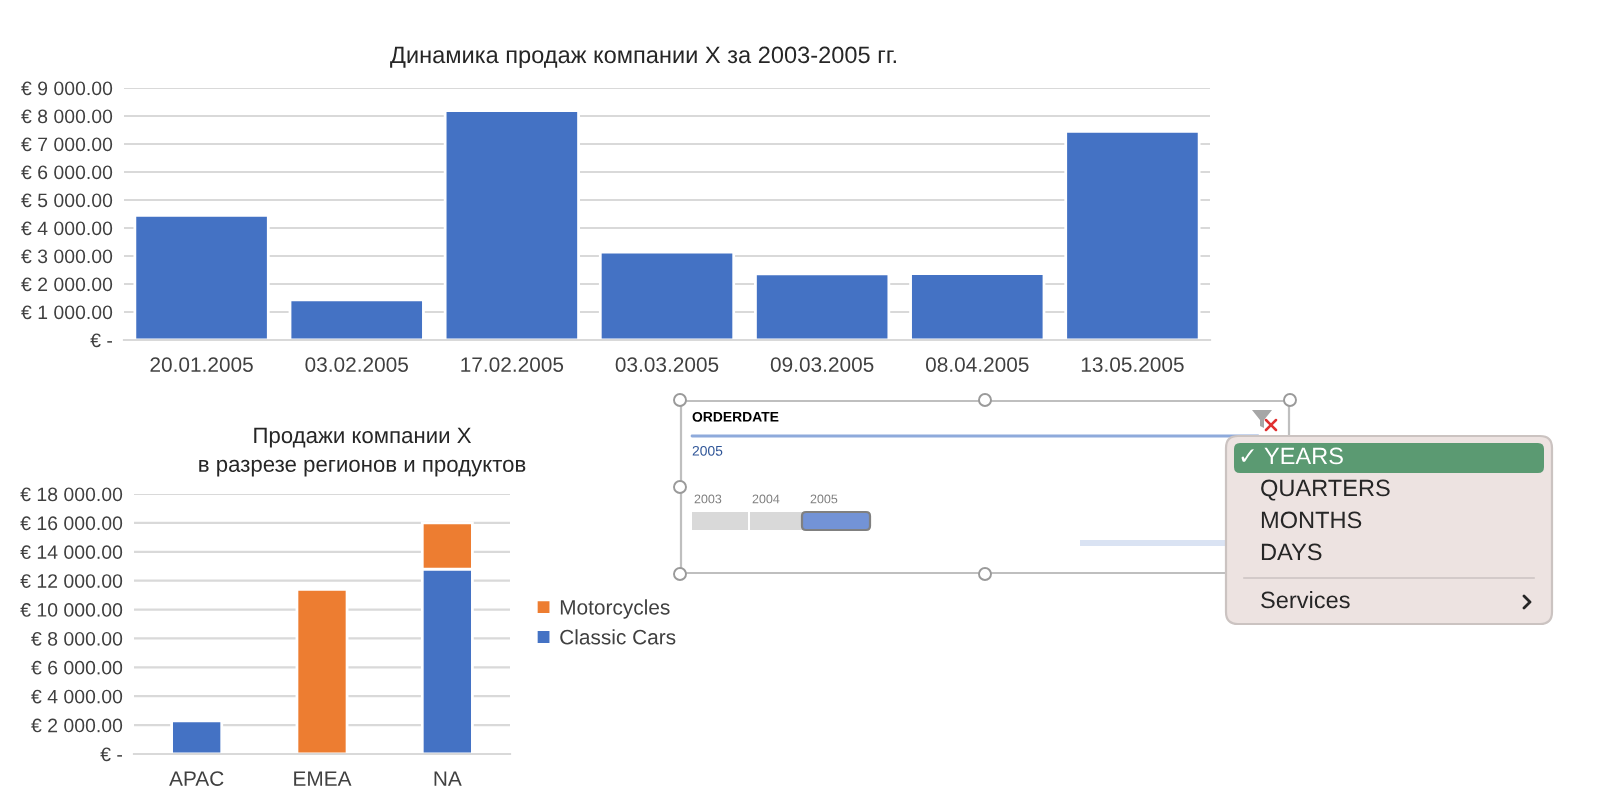  Describe the element at coordinates (667, 364) in the screenshot. I see `x-tick-label: 03.03.2005` at that location.